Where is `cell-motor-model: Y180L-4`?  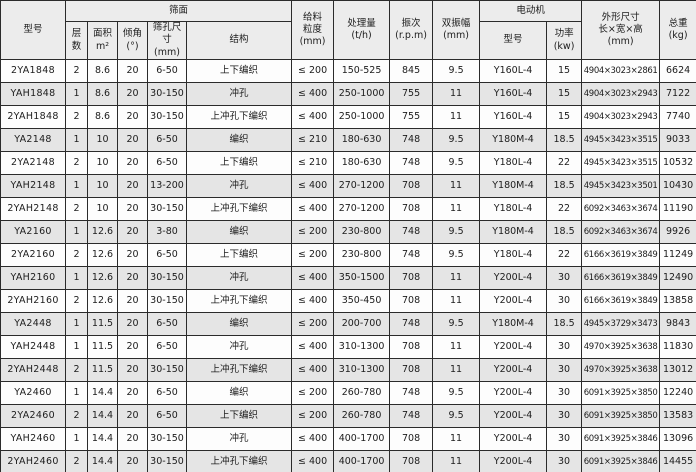
cell-motor-model: Y180L-4 is located at coordinates (513, 209).